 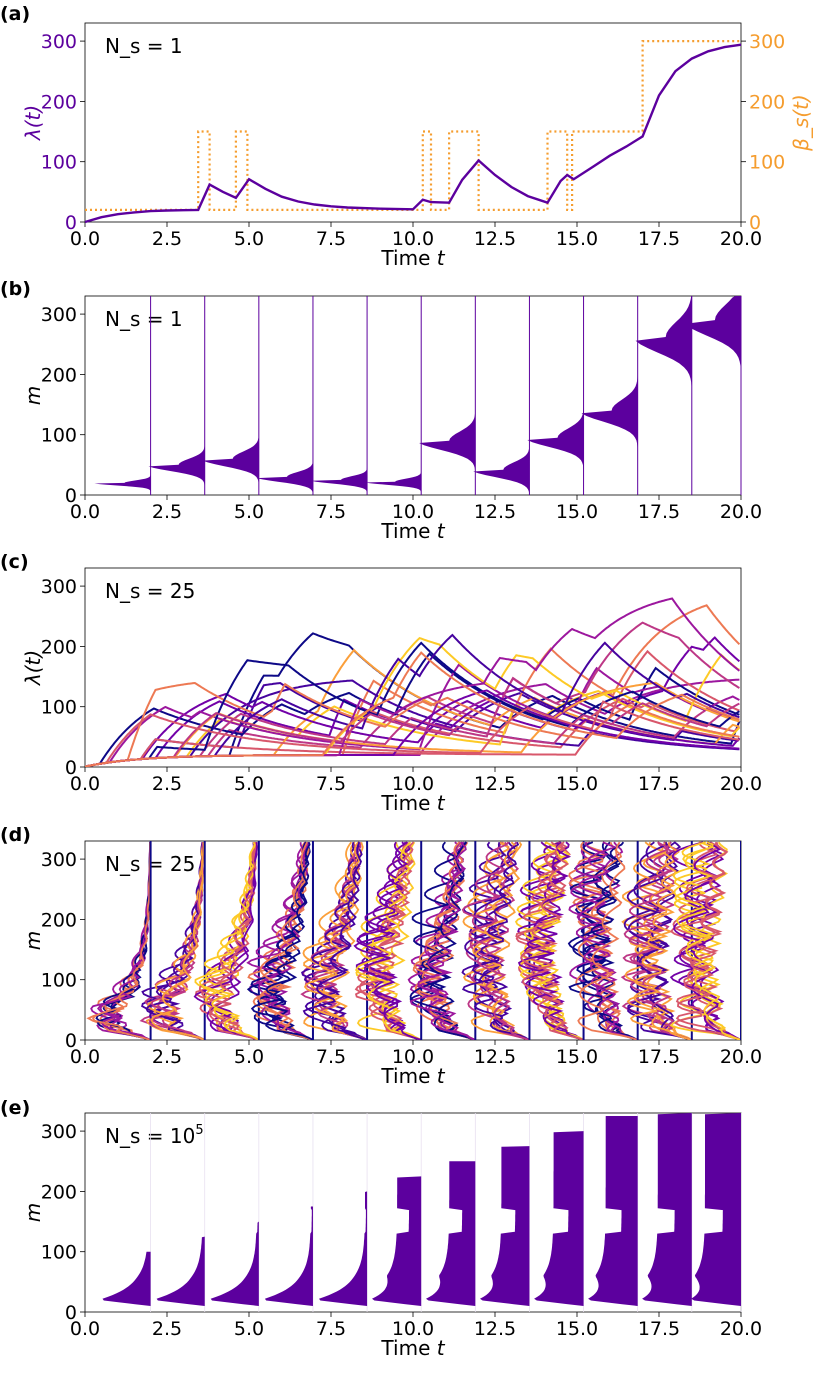 I want to click on panel-annotation: N_s = 105, so click(x=154, y=1135).